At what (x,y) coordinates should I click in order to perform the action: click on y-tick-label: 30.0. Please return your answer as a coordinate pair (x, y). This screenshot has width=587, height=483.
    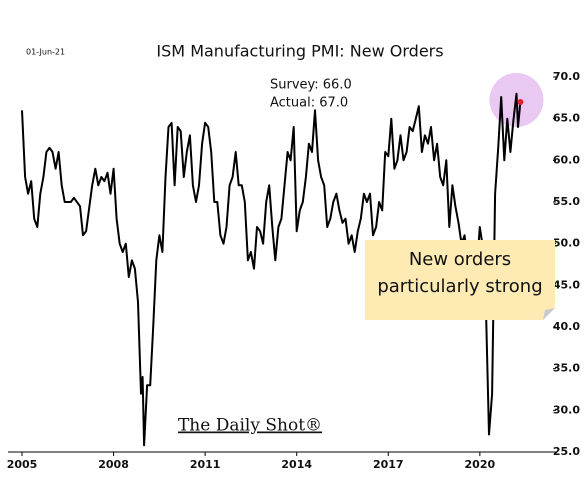
    Looking at the image, I should click on (566, 409).